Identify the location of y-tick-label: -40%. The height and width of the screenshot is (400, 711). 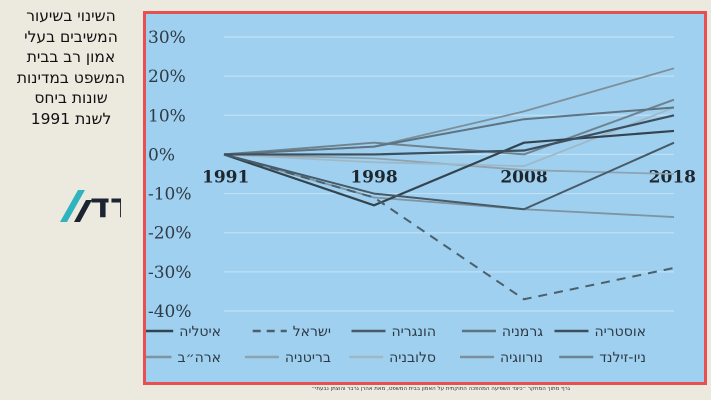
(170, 312).